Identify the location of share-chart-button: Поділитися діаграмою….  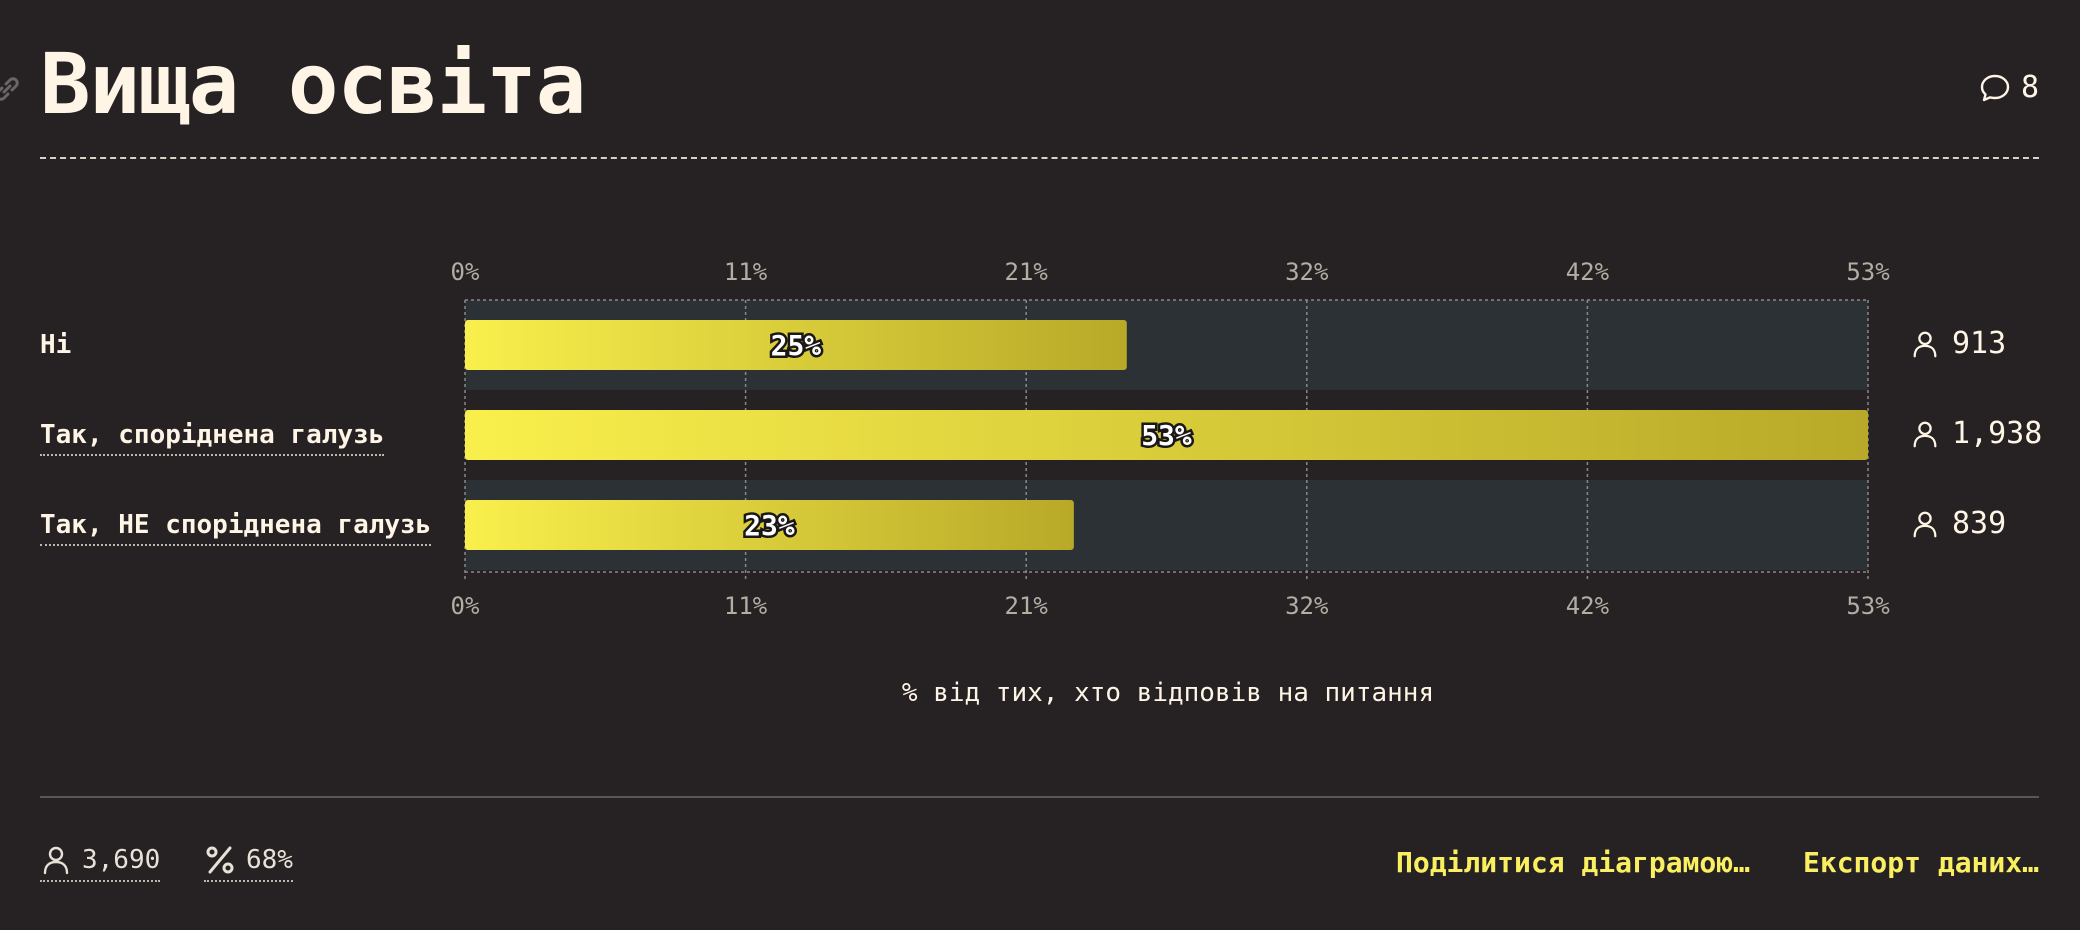
(1572, 862).